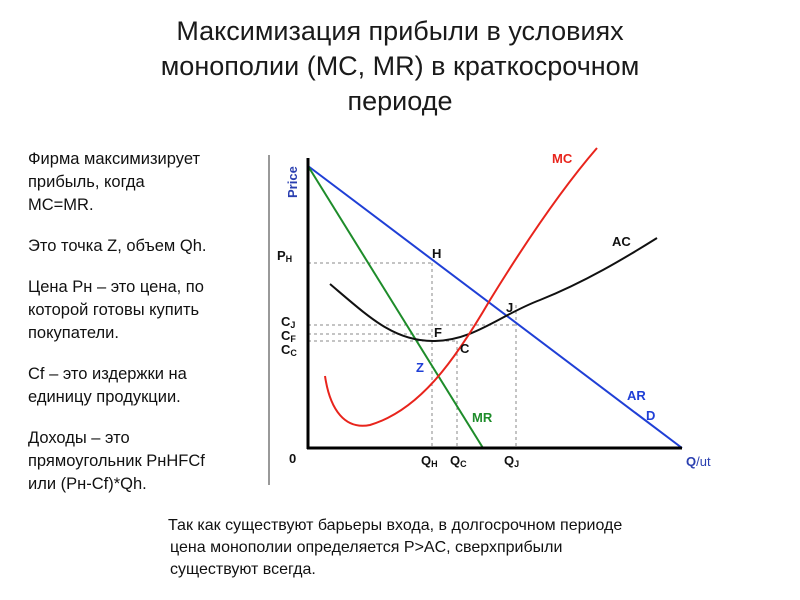 The width and height of the screenshot is (800, 600). What do you see at coordinates (116, 287) in the screenshot?
I see `text-line: Цена Рн – это цена, по` at bounding box center [116, 287].